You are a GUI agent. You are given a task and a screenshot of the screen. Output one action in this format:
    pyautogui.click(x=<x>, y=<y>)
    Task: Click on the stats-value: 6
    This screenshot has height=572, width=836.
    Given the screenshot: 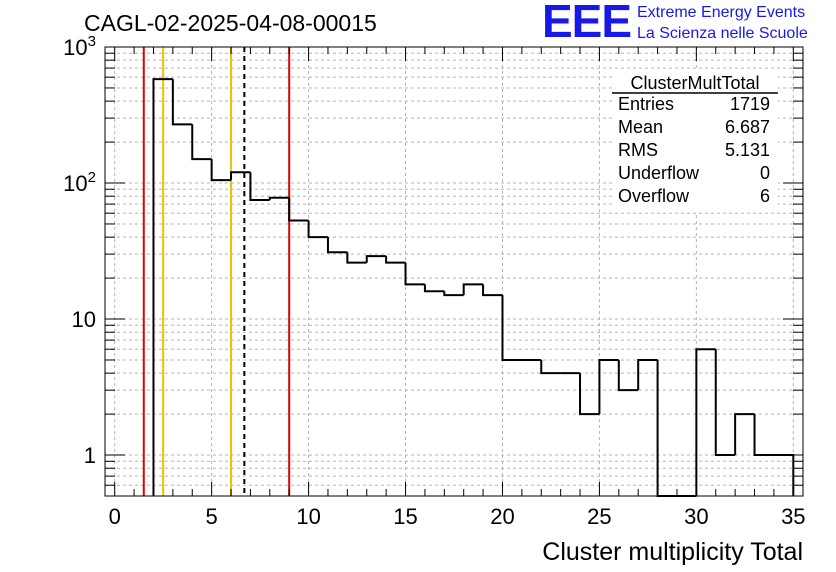 What is the action you would take?
    pyautogui.click(x=765, y=196)
    